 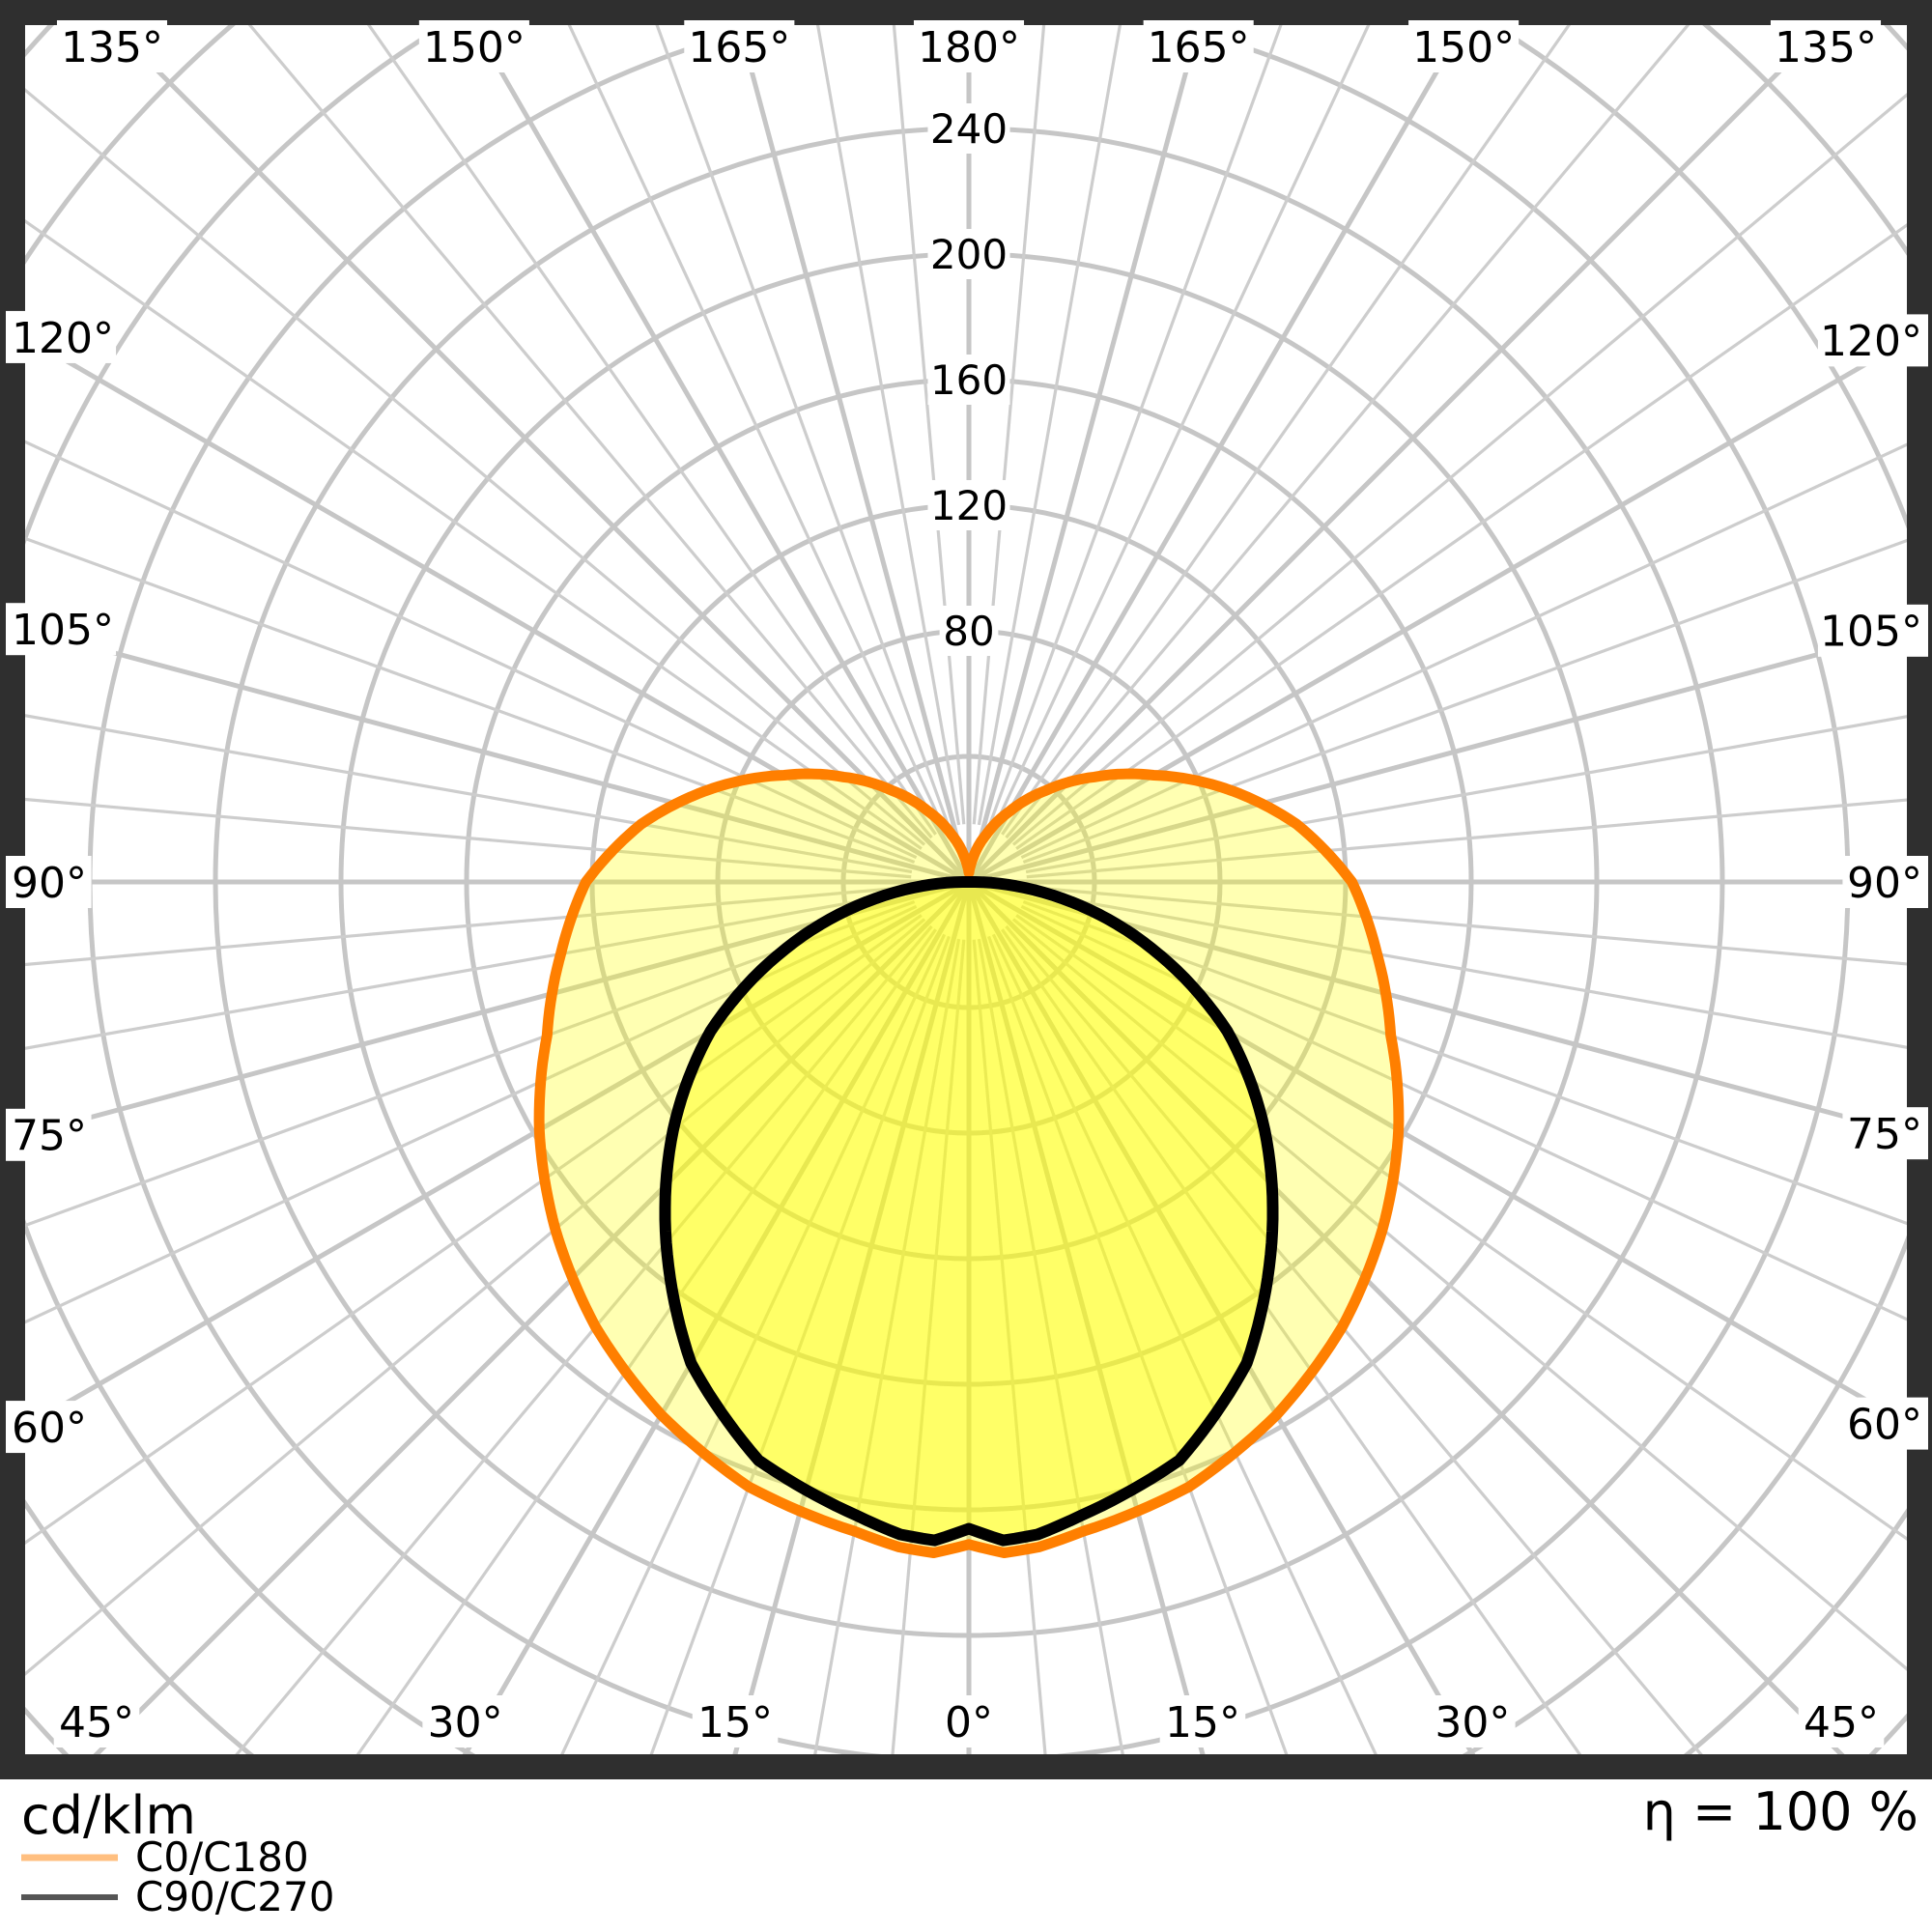 What do you see at coordinates (969, 47) in the screenshot?
I see `angle-label-180: 180°` at bounding box center [969, 47].